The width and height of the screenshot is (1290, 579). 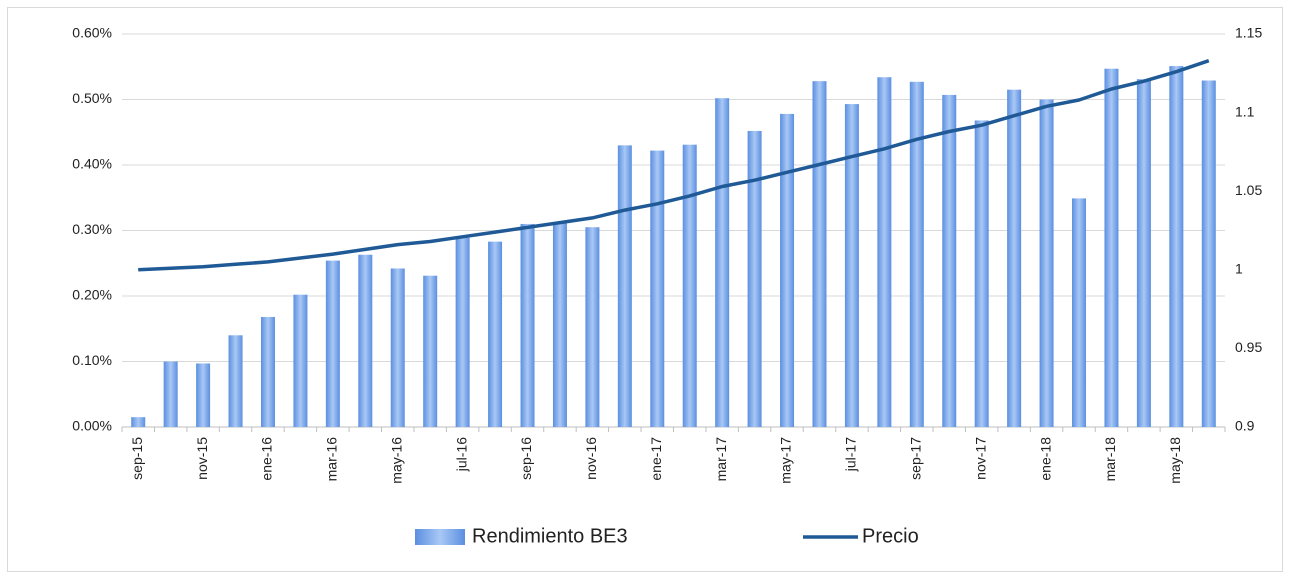 What do you see at coordinates (1248, 347) in the screenshot?
I see `y2-tick-label: 0.95` at bounding box center [1248, 347].